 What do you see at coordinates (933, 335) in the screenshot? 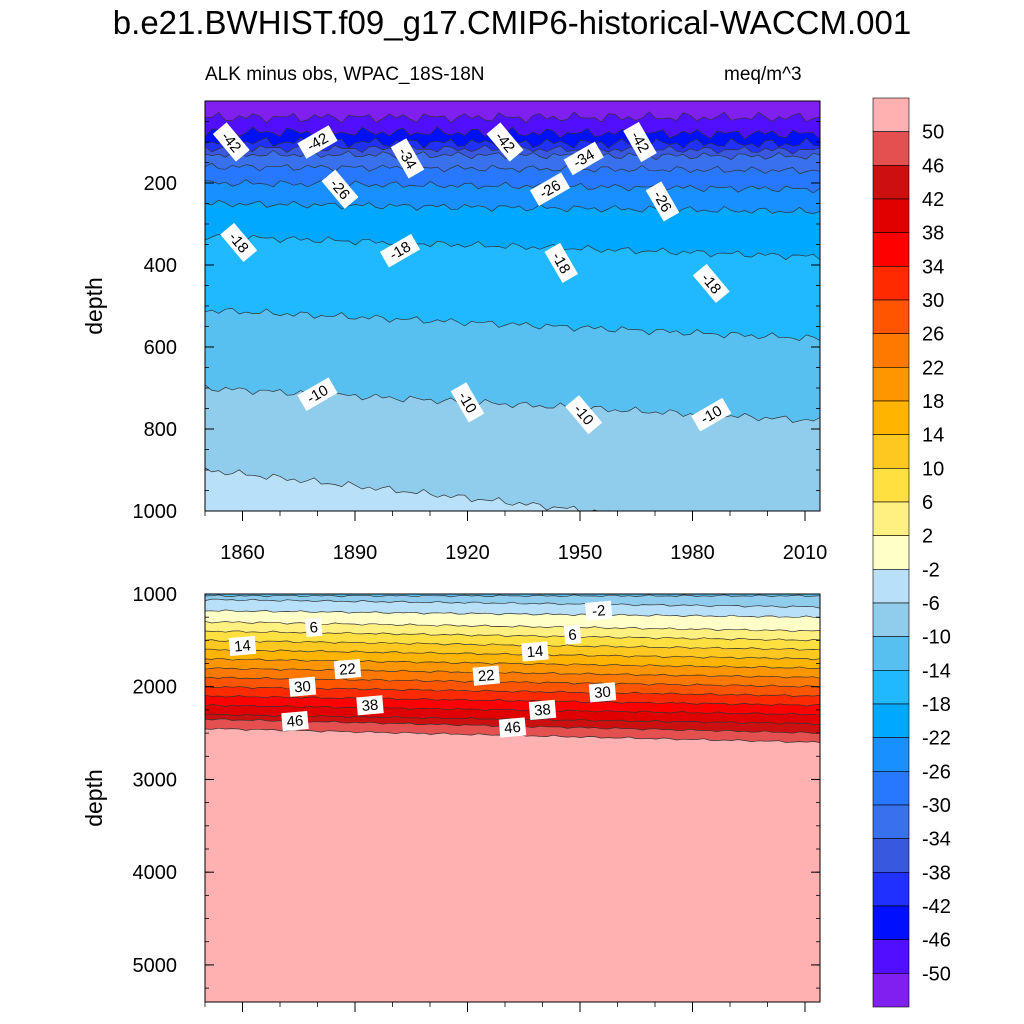
I see `colorbar-label: 26` at bounding box center [933, 335].